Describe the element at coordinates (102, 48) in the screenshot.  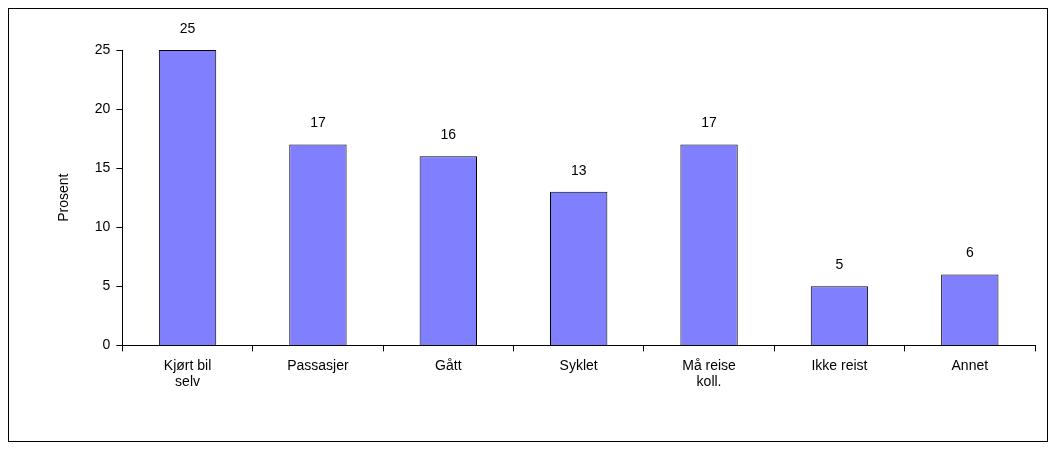
I see `y-tick-label: 25` at that location.